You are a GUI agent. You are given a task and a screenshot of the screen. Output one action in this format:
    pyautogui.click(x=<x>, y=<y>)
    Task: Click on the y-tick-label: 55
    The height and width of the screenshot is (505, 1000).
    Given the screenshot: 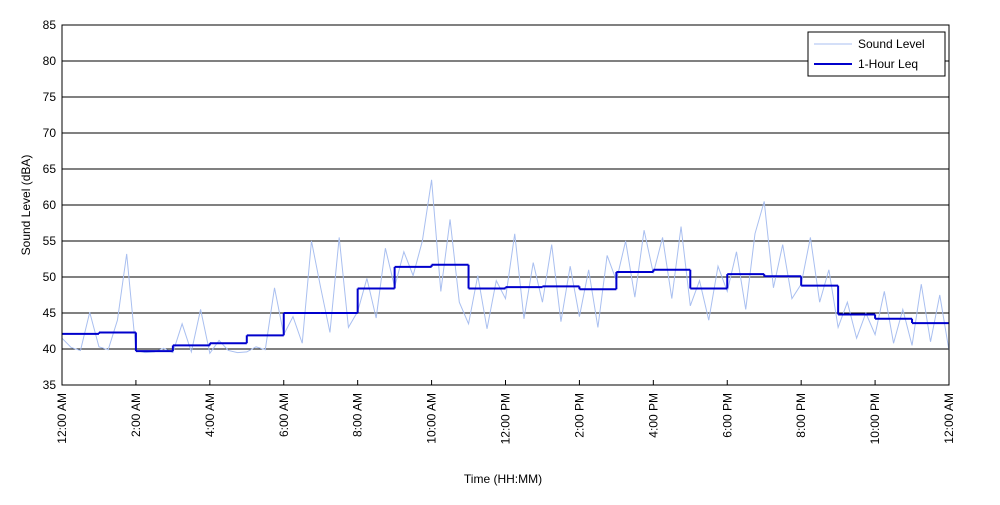 What is the action you would take?
    pyautogui.click(x=50, y=241)
    